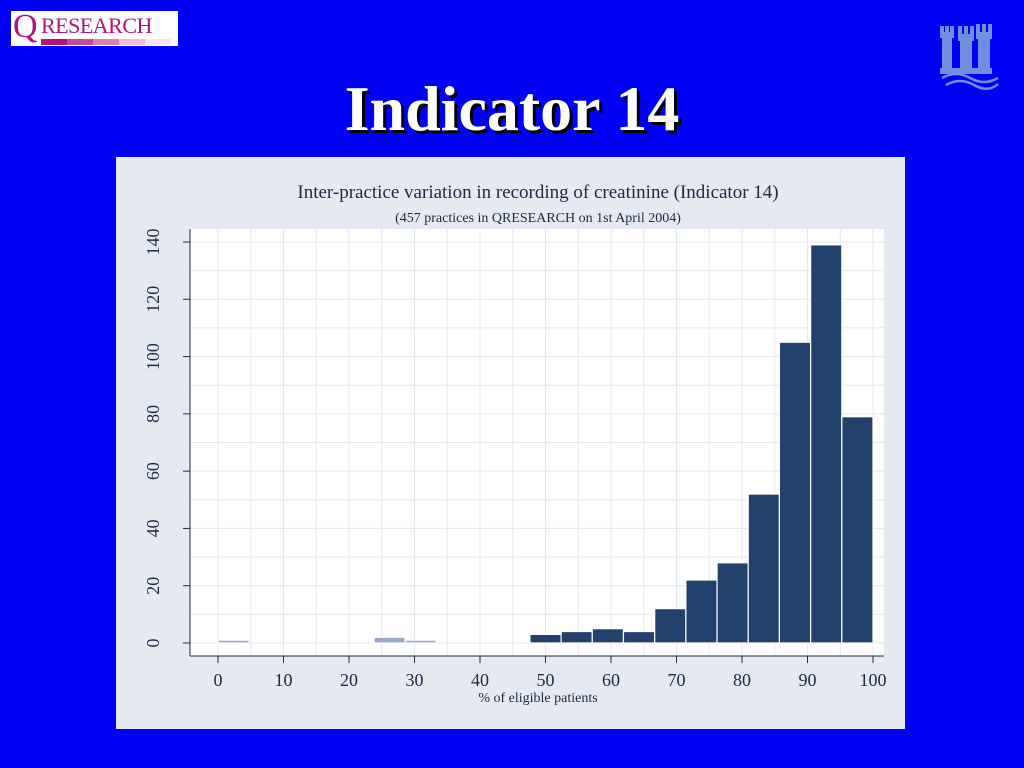 The width and height of the screenshot is (1024, 768). Describe the element at coordinates (153, 242) in the screenshot. I see `y-tick-label: 140` at that location.